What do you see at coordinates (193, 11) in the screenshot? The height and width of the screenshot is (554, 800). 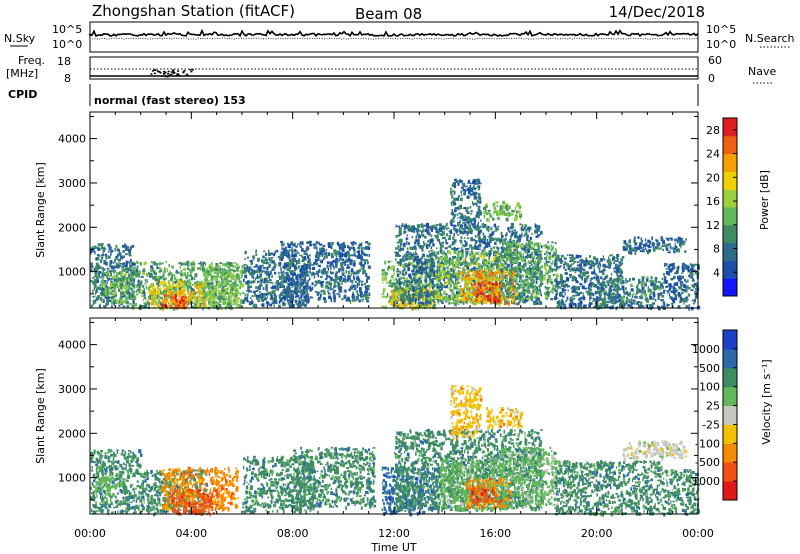 I see `station-title: Zhongshan Station (fitACF)` at bounding box center [193, 11].